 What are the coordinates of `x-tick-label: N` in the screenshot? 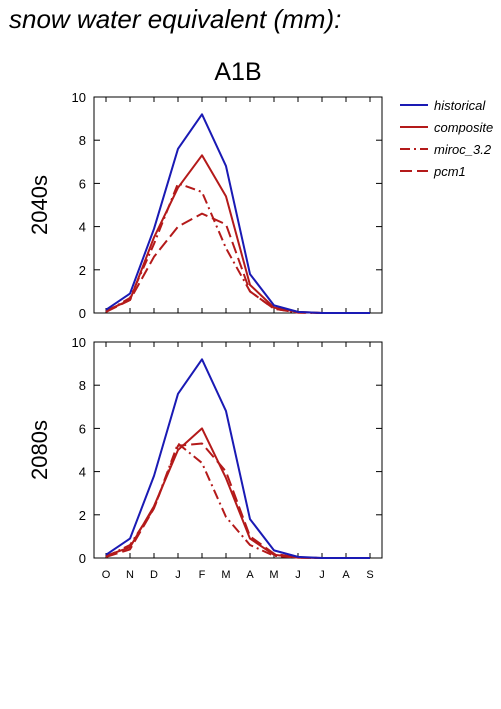 It's located at (130, 575).